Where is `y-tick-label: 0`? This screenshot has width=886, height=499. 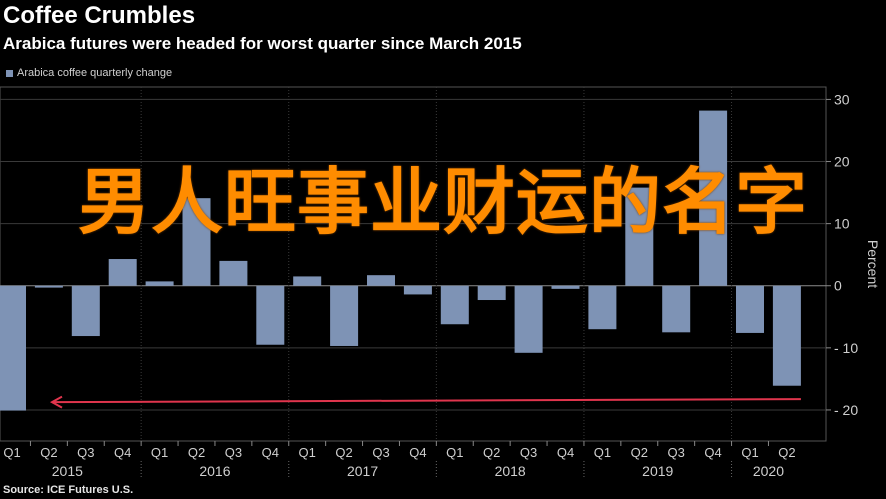 y-tick-label: 0 is located at coordinates (838, 286).